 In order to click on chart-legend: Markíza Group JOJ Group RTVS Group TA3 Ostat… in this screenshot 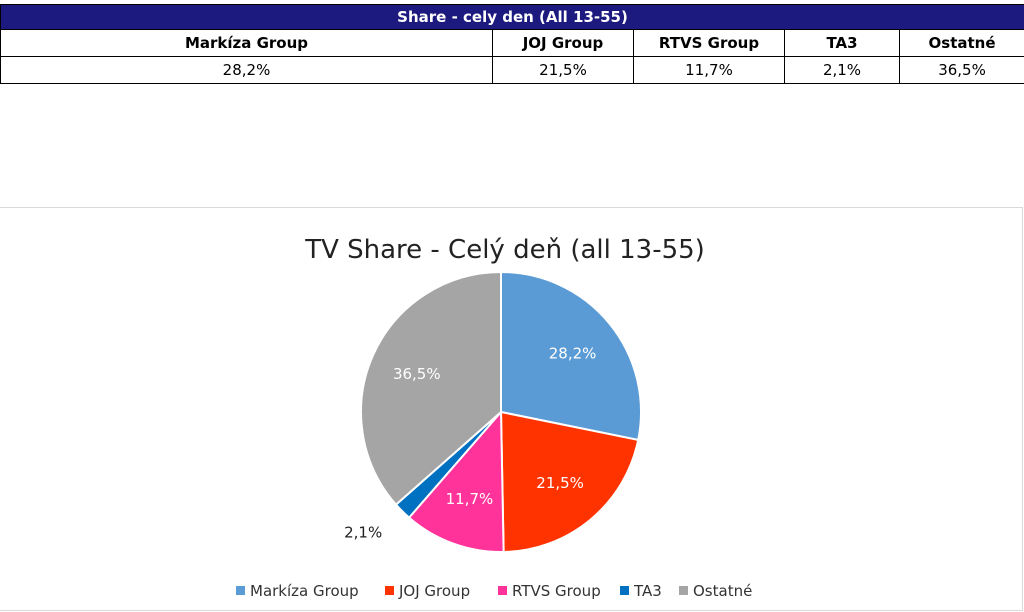, I will do `click(494, 591)`.